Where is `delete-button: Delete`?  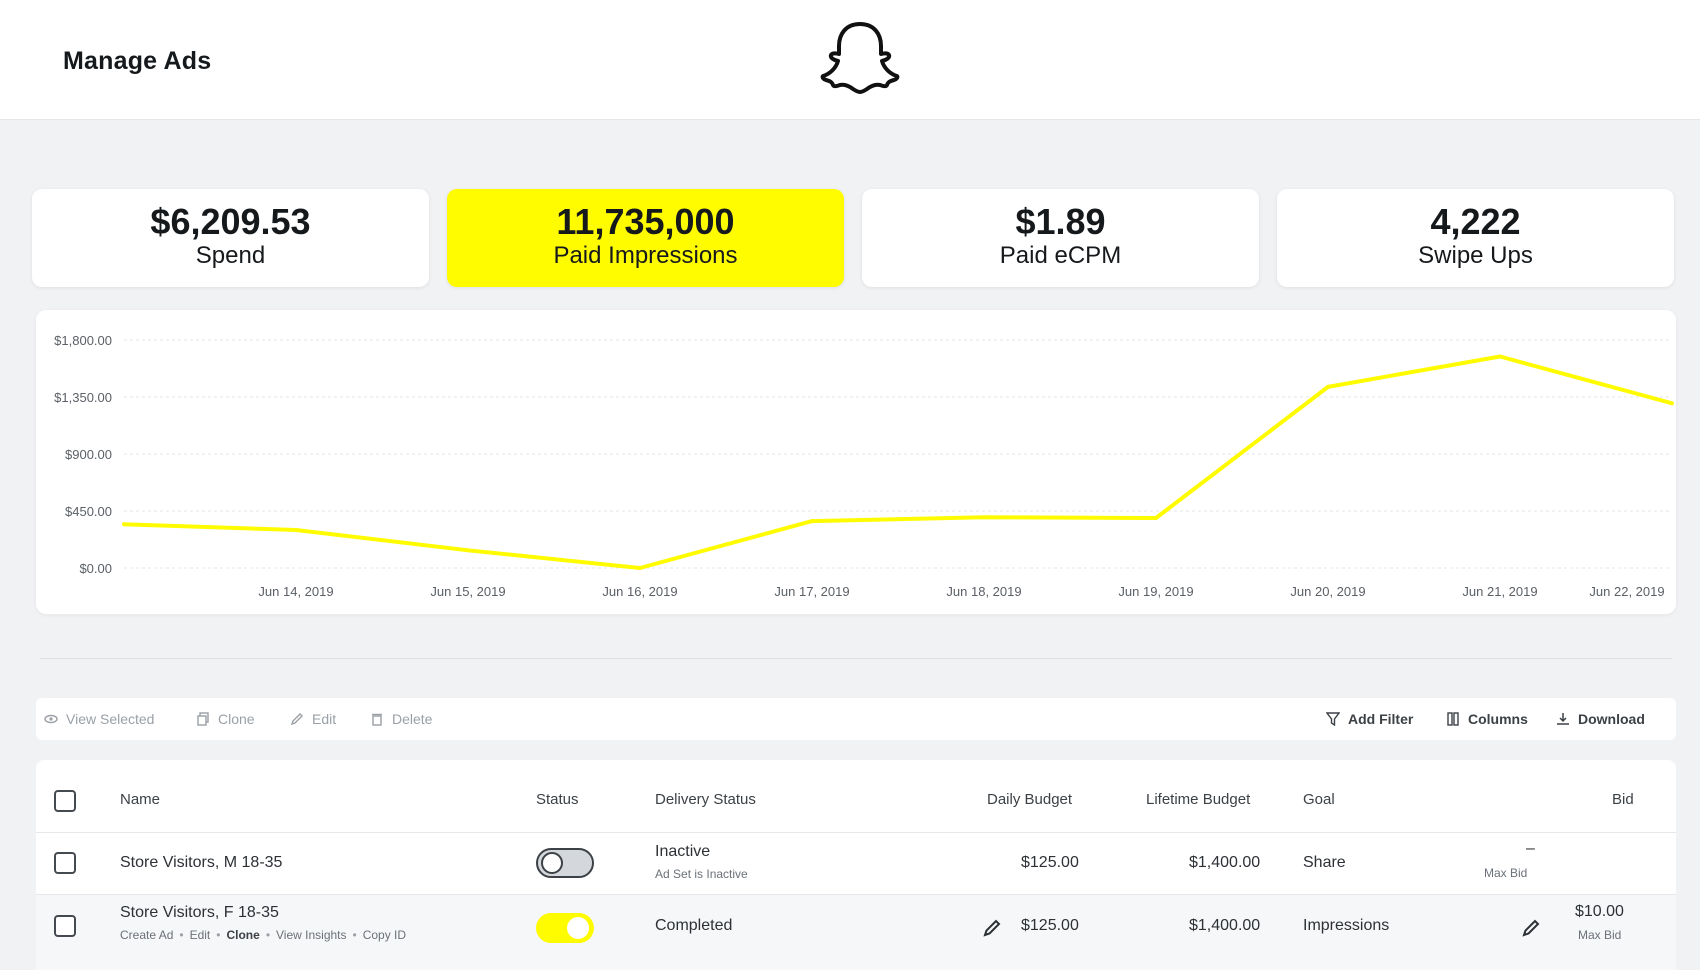 delete-button: Delete is located at coordinates (401, 719).